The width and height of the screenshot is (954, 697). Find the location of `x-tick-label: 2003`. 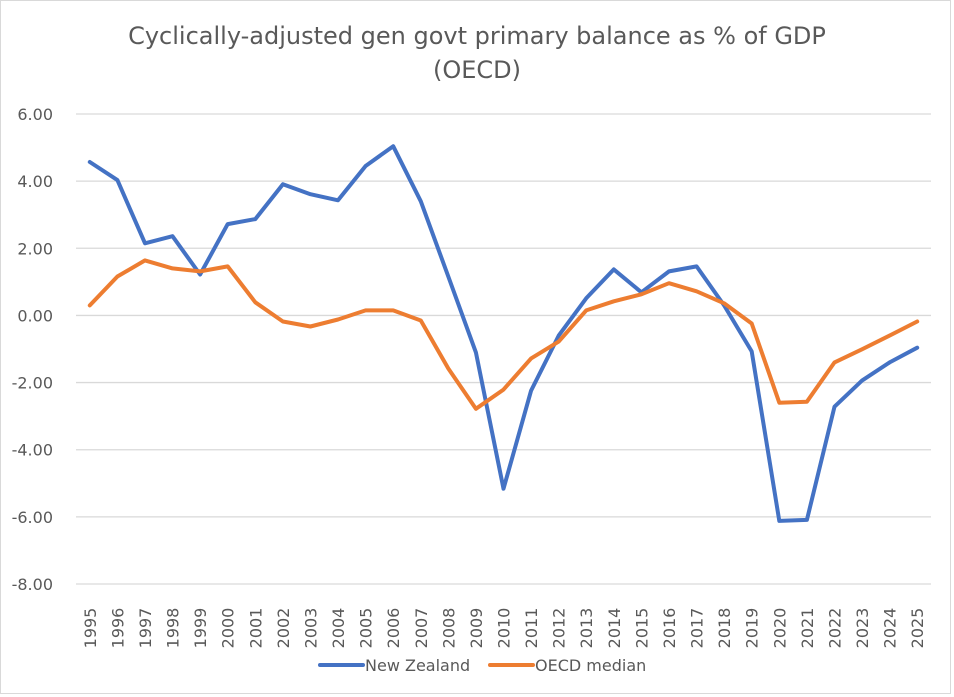

x-tick-label: 2003 is located at coordinates (310, 628).